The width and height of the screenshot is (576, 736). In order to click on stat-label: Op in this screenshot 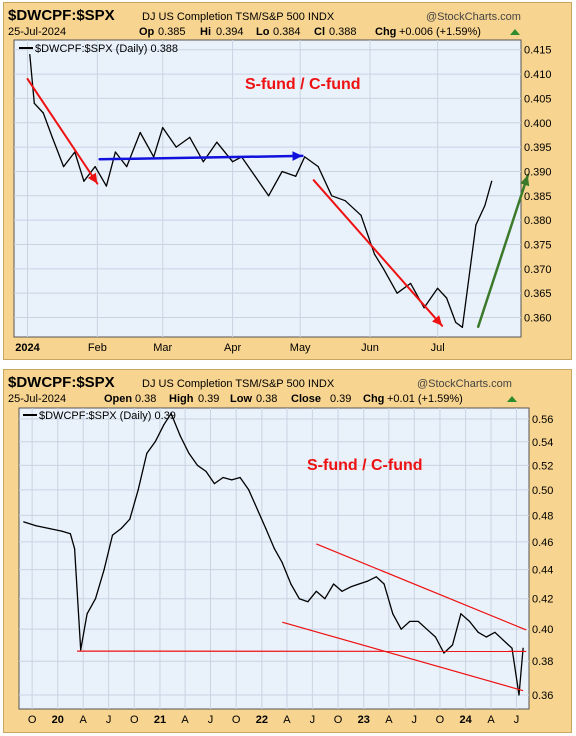, I will do `click(147, 32)`.